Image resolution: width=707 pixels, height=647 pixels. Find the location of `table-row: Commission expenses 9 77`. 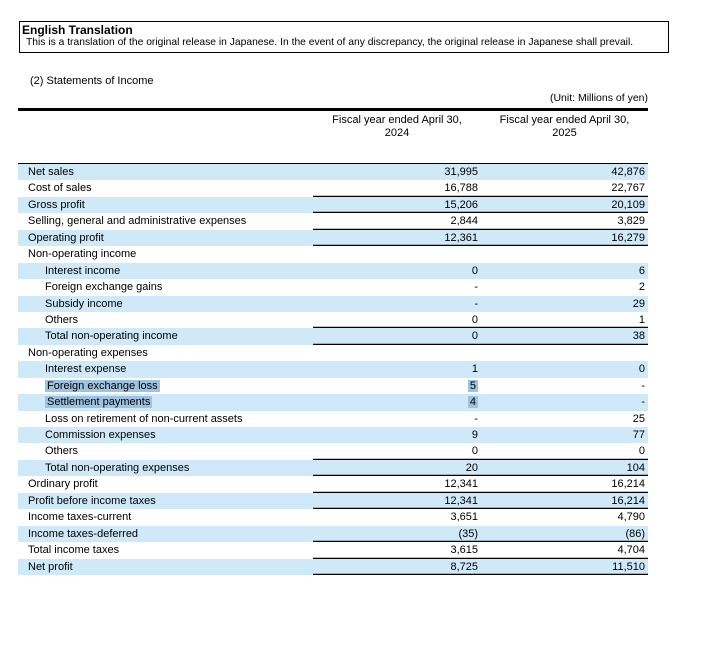

table-row: Commission expenses 9 77 is located at coordinates (333, 435).